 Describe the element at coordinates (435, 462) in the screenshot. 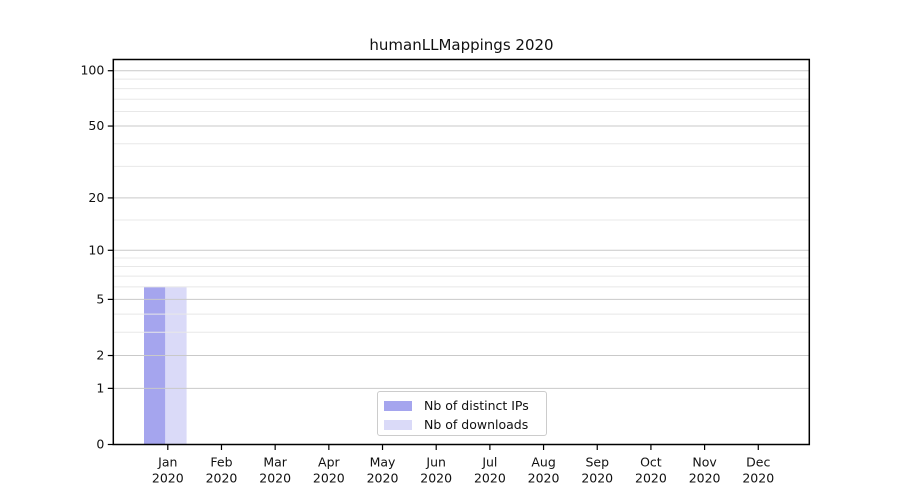

I see `x-tick-label-month: Jun` at that location.